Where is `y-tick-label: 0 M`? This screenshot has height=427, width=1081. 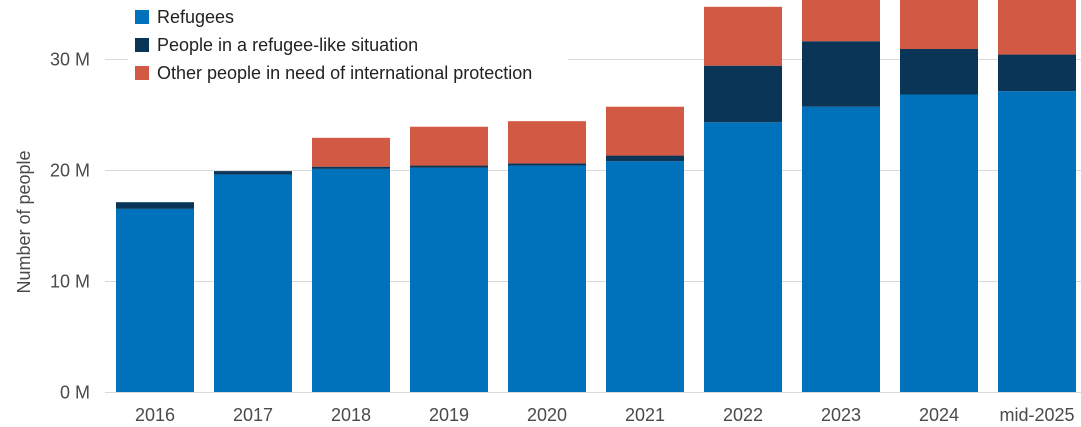
y-tick-label: 0 M is located at coordinates (75, 393).